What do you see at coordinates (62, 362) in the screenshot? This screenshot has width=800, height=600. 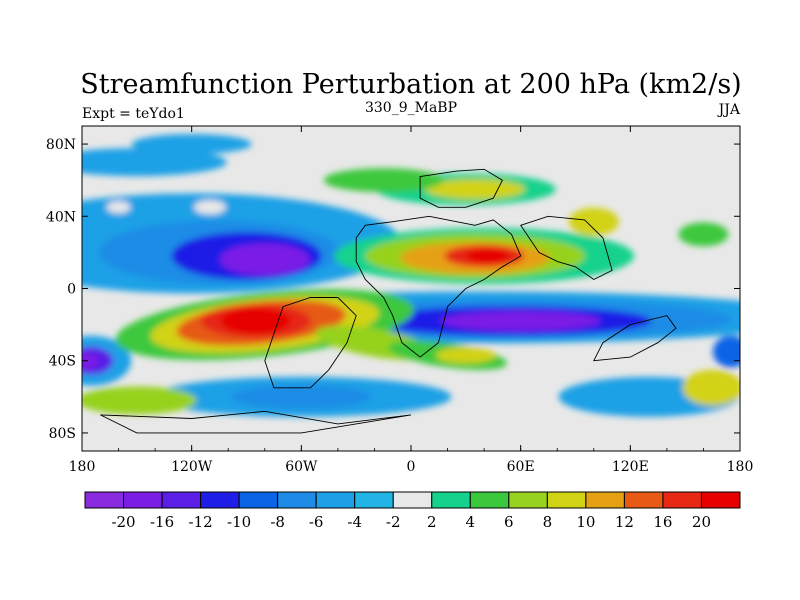 I see `y-tick-label: 40S` at bounding box center [62, 362].